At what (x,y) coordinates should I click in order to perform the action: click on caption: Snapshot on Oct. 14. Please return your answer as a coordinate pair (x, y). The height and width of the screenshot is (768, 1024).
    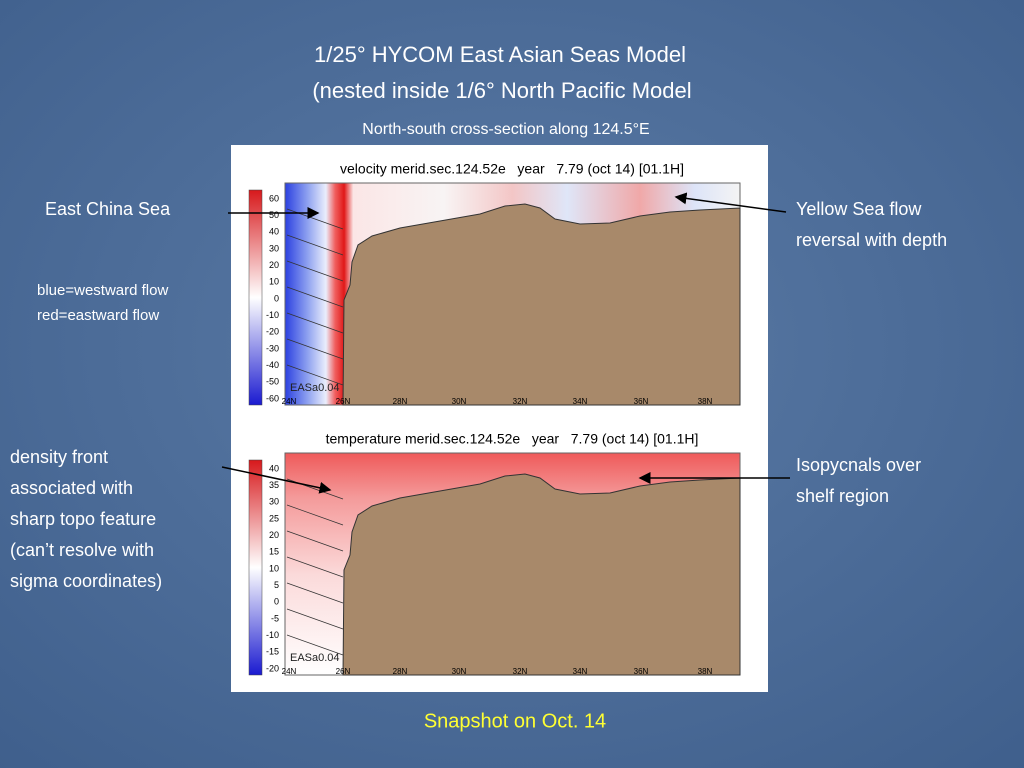
    Looking at the image, I should click on (515, 721).